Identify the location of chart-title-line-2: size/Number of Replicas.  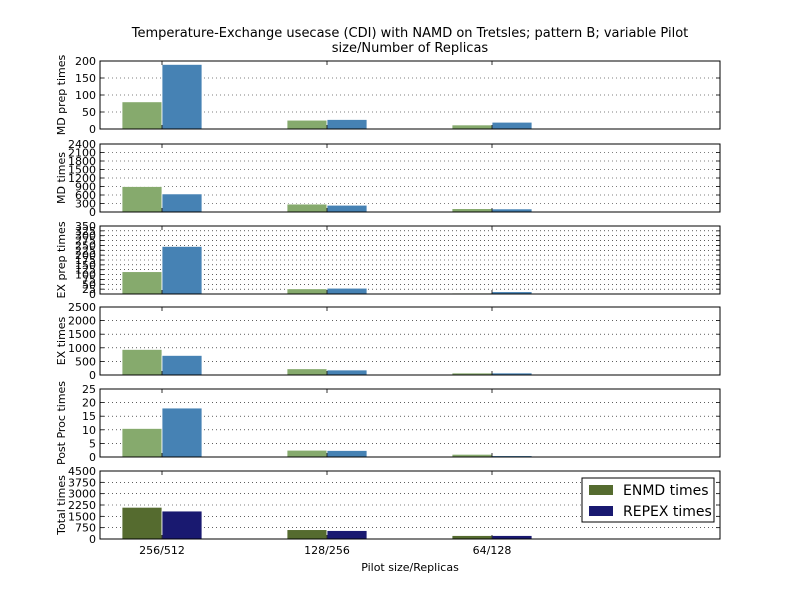
(410, 48).